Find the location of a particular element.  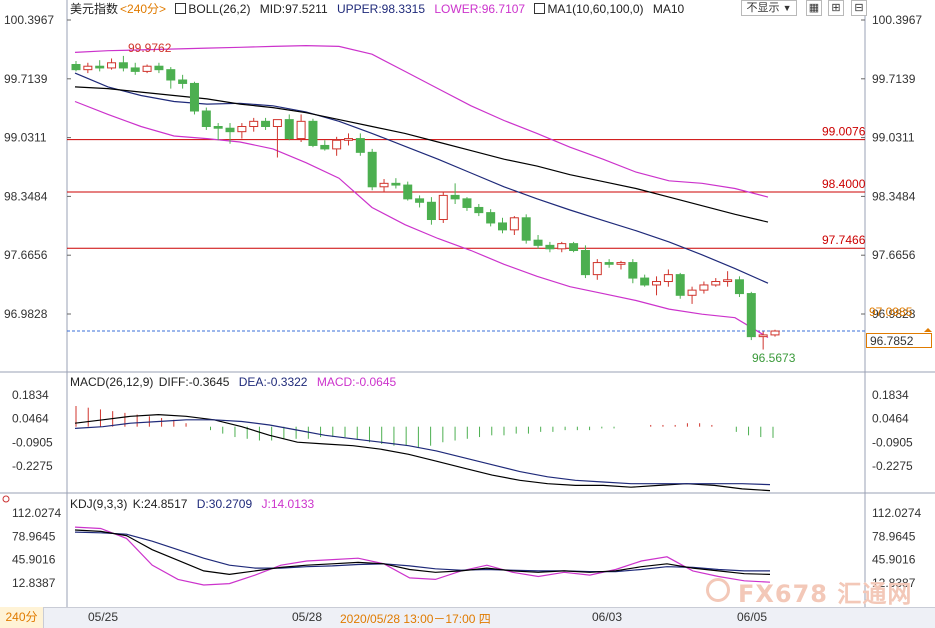

h-line-label: 97.7466 is located at coordinates (844, 240).